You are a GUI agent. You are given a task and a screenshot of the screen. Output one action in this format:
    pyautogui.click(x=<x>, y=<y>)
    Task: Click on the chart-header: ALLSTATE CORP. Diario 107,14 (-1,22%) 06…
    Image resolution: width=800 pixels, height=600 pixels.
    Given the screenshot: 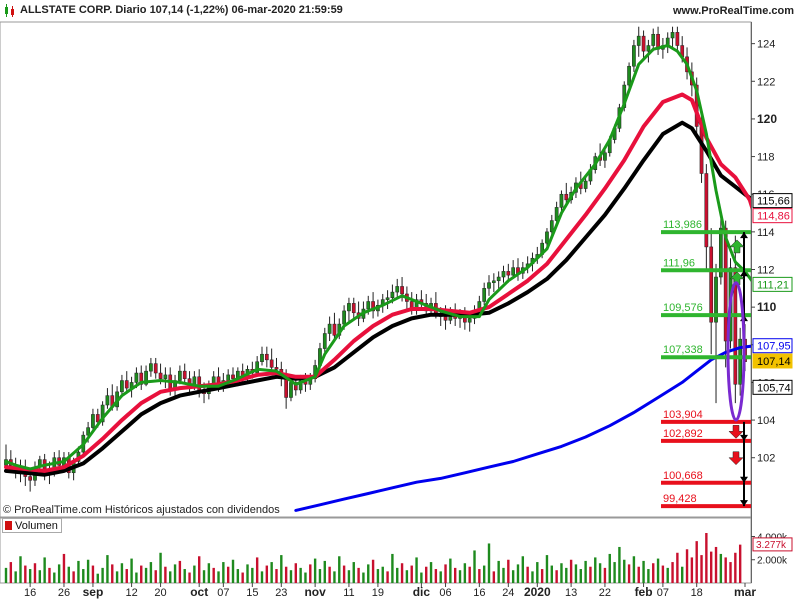 What is the action you would take?
    pyautogui.click(x=400, y=11)
    